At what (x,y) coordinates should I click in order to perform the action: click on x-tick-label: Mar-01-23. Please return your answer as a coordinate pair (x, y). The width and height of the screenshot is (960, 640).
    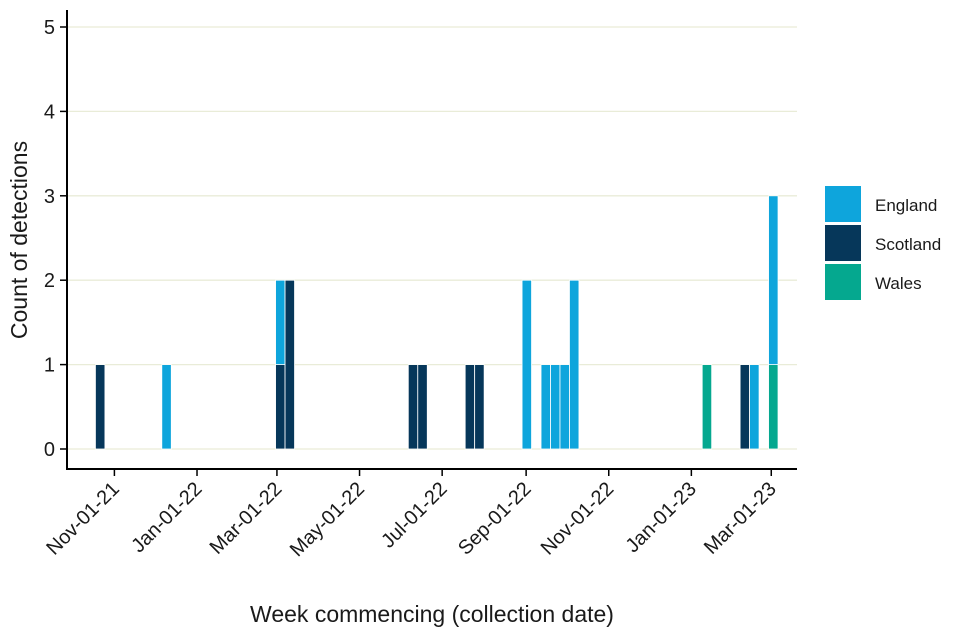
    Looking at the image, I should click on (740, 518).